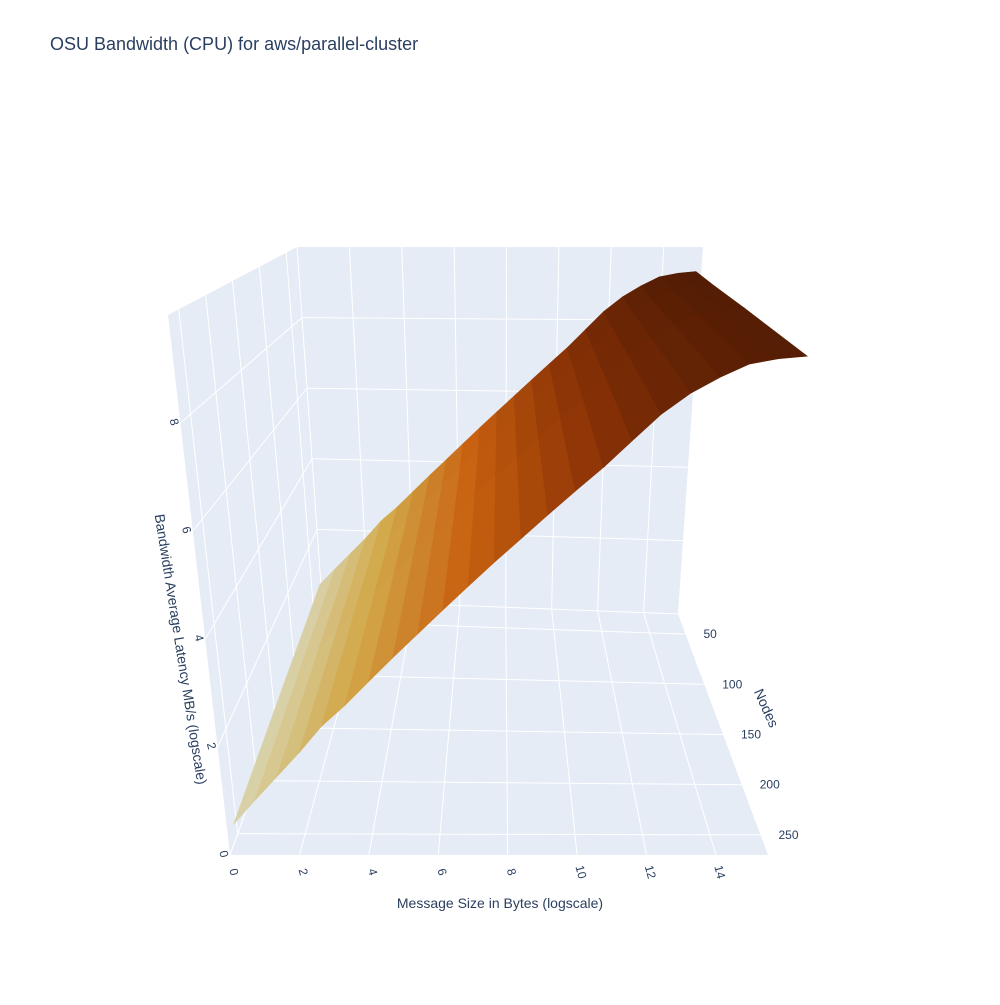 The image size is (1000, 1005). I want to click on x-axis-title: Message Size in Bytes (logscale), so click(500, 903).